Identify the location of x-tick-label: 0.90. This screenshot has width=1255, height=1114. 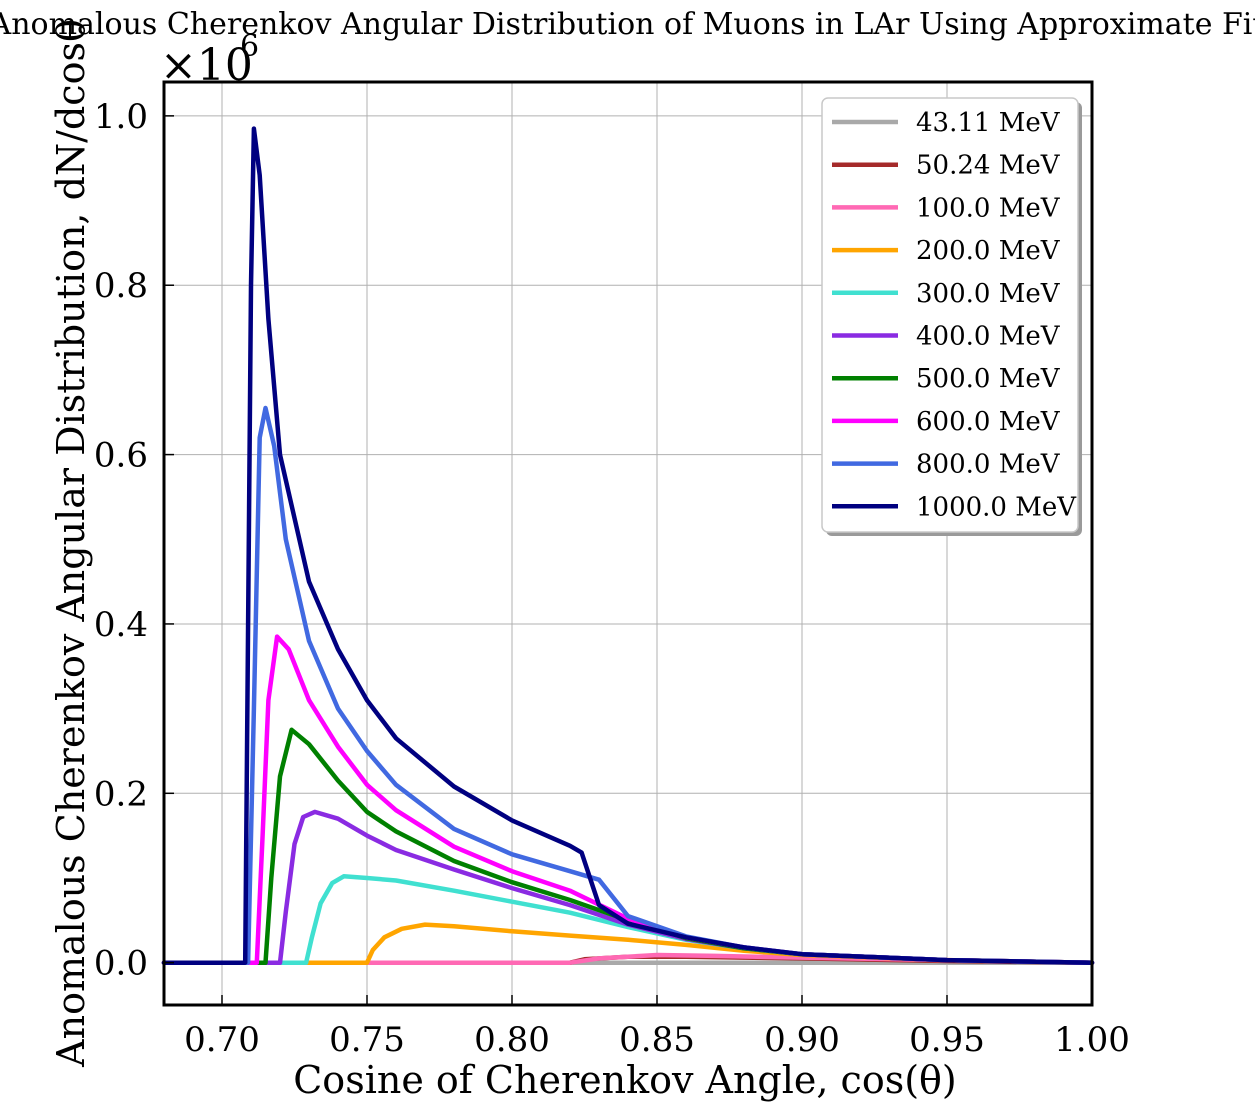
(802, 1040).